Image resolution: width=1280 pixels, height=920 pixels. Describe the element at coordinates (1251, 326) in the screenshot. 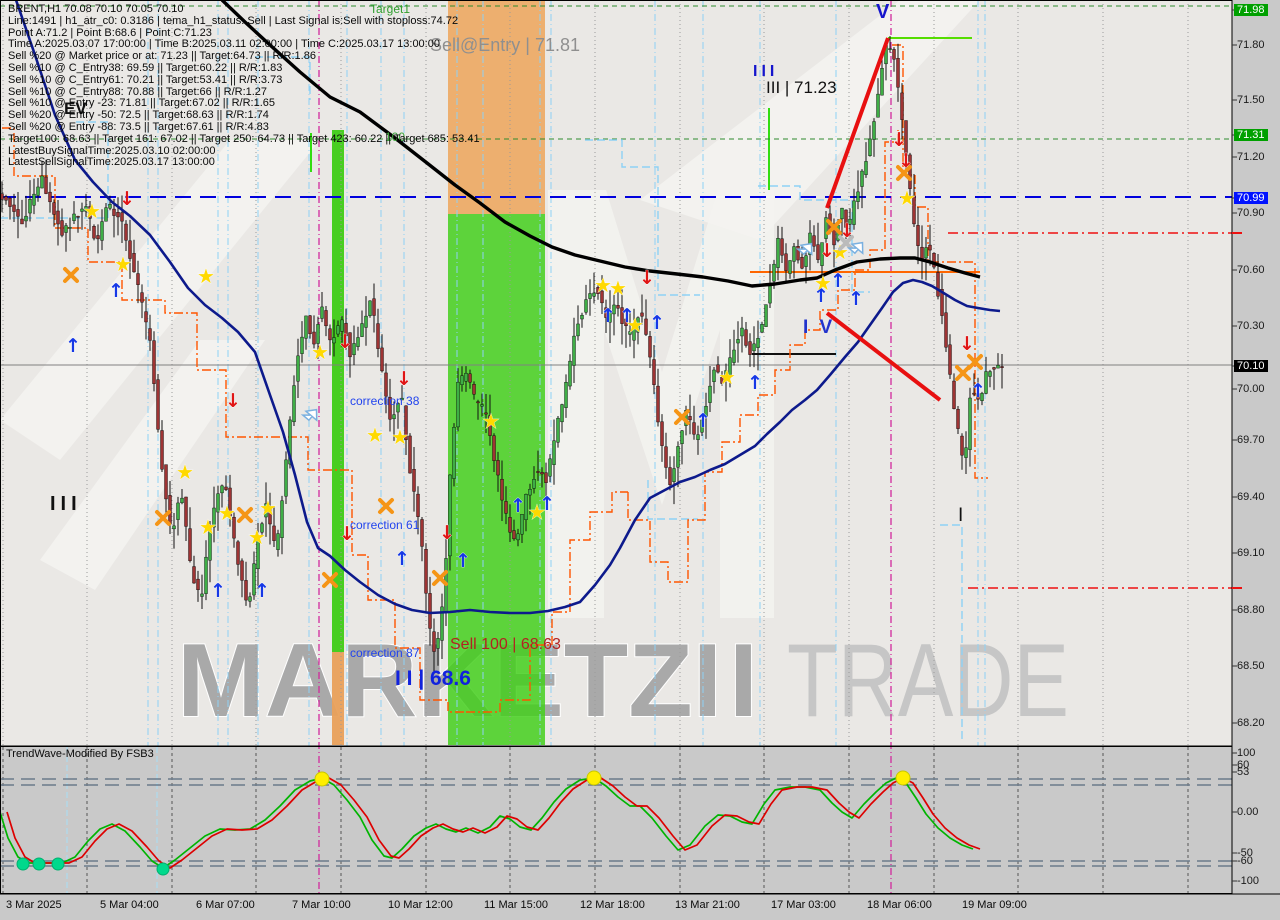

I see `price-axis-label: 70.30` at that location.